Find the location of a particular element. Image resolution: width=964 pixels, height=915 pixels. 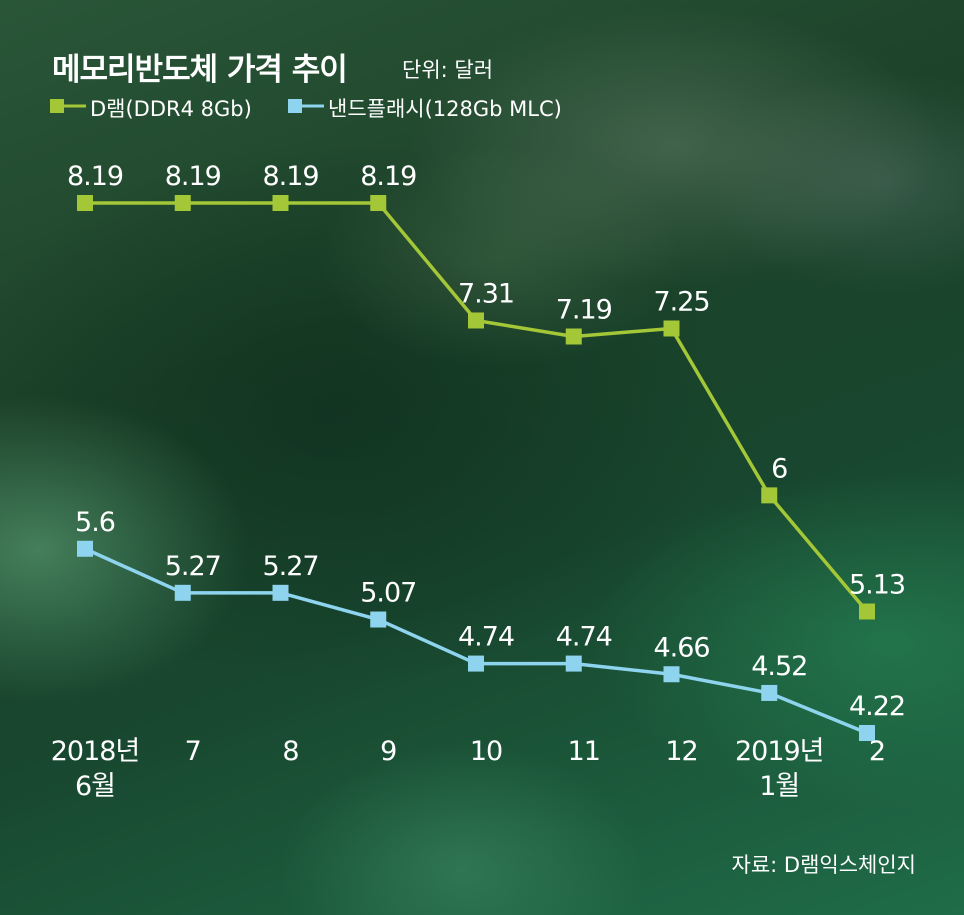

unit-label: 단위: 달러 is located at coordinates (448, 70).